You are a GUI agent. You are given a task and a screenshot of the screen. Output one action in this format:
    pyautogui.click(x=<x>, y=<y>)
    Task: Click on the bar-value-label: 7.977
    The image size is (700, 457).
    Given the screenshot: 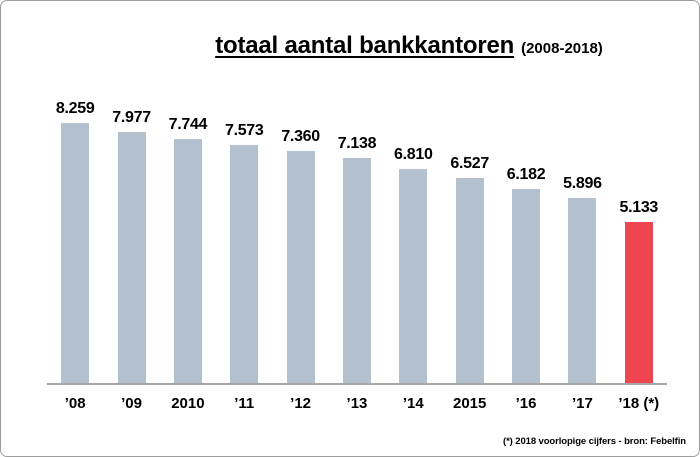 What is the action you would take?
    pyautogui.click(x=131, y=117)
    